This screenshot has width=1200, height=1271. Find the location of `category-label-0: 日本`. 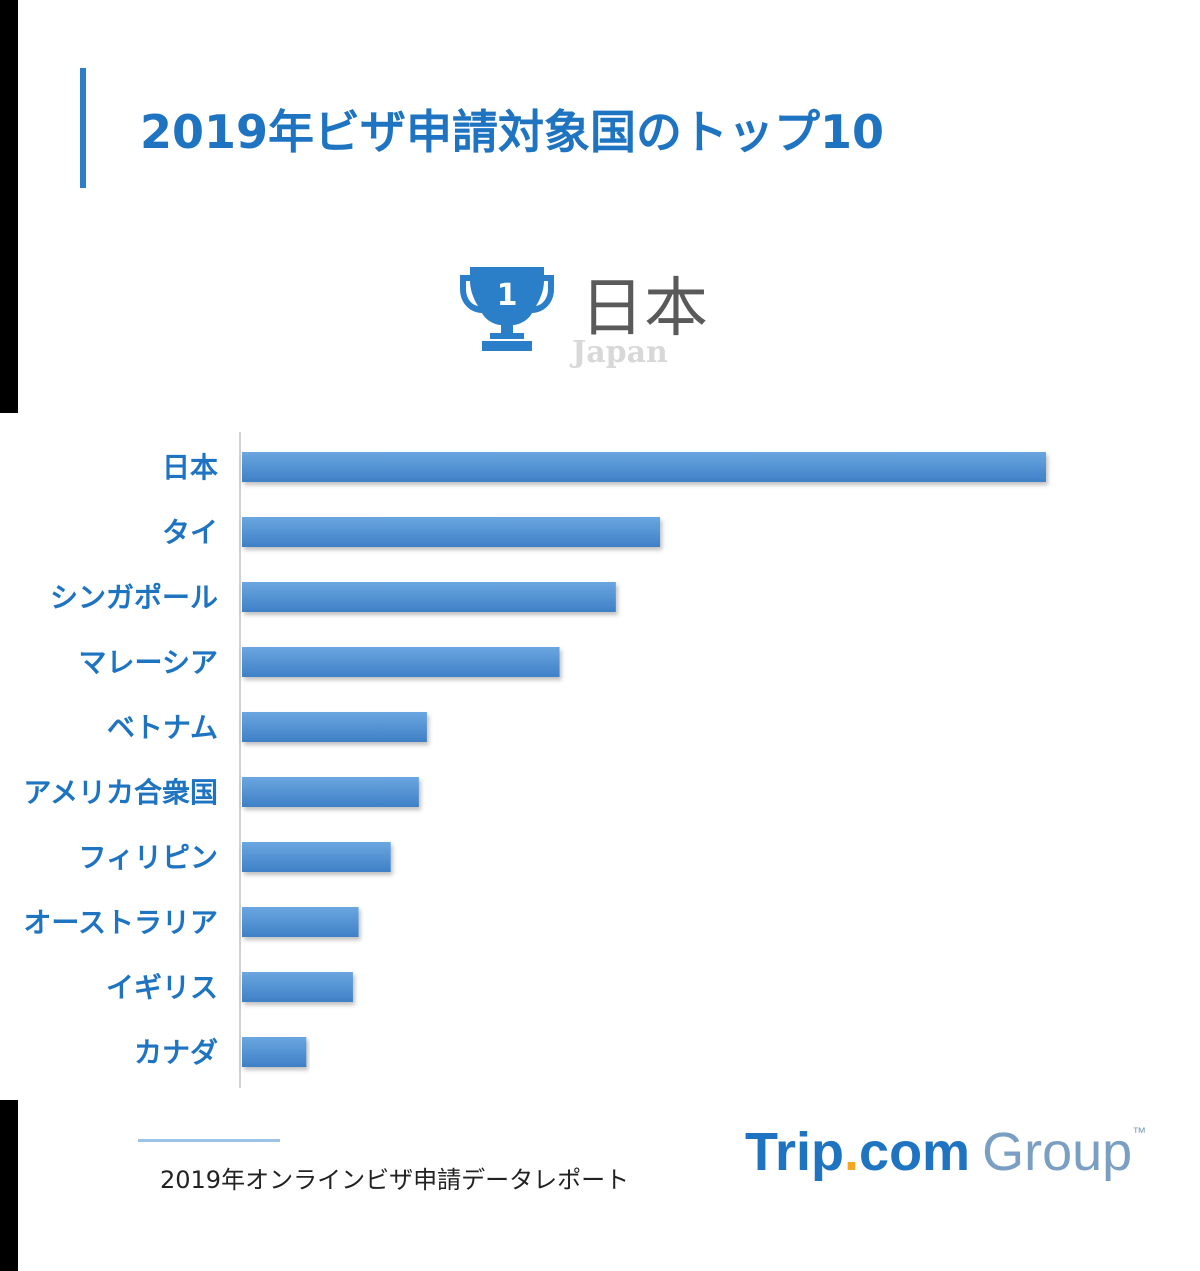

category-label-0: 日本 is located at coordinates (190, 467).